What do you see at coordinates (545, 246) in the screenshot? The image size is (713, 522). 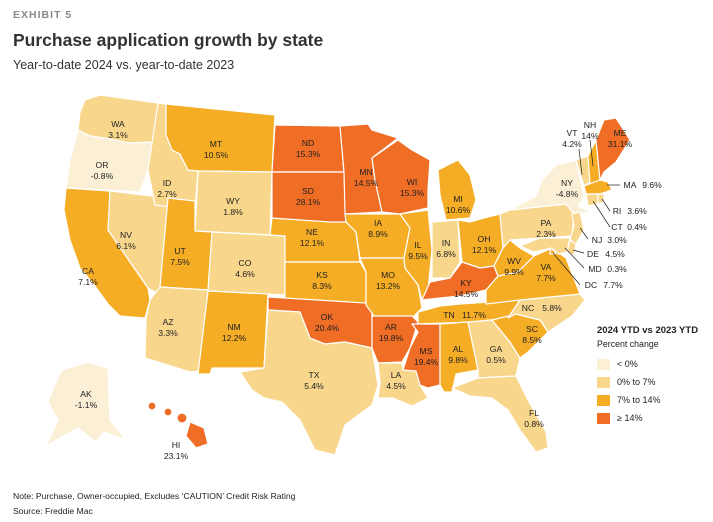 I see `state-MD` at bounding box center [545, 246].